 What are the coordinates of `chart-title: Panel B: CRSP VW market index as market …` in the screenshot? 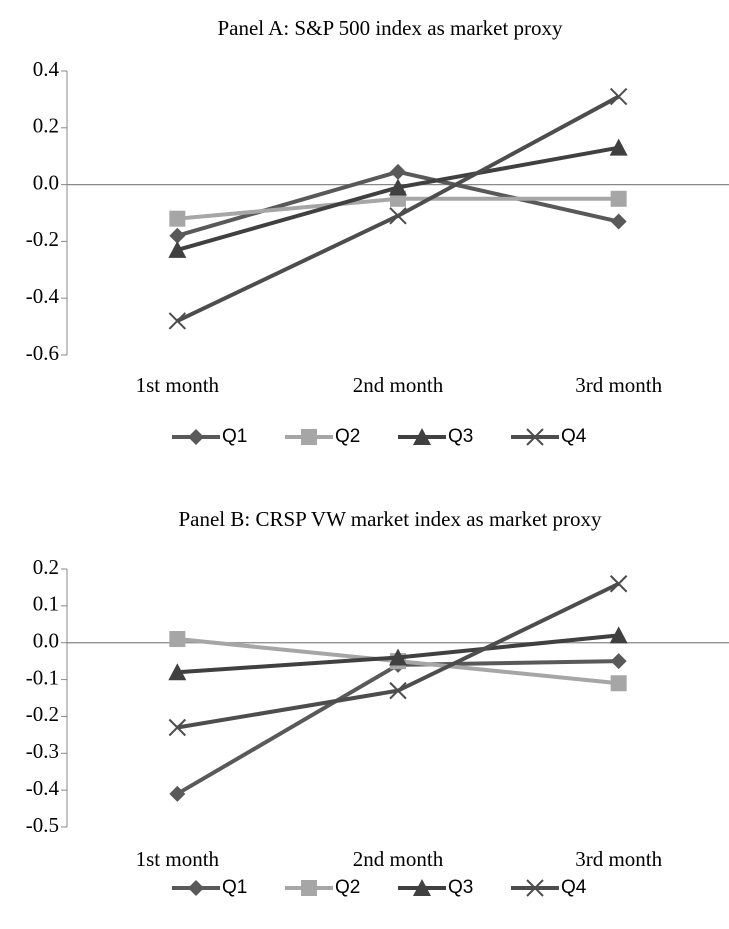 It's located at (390, 519).